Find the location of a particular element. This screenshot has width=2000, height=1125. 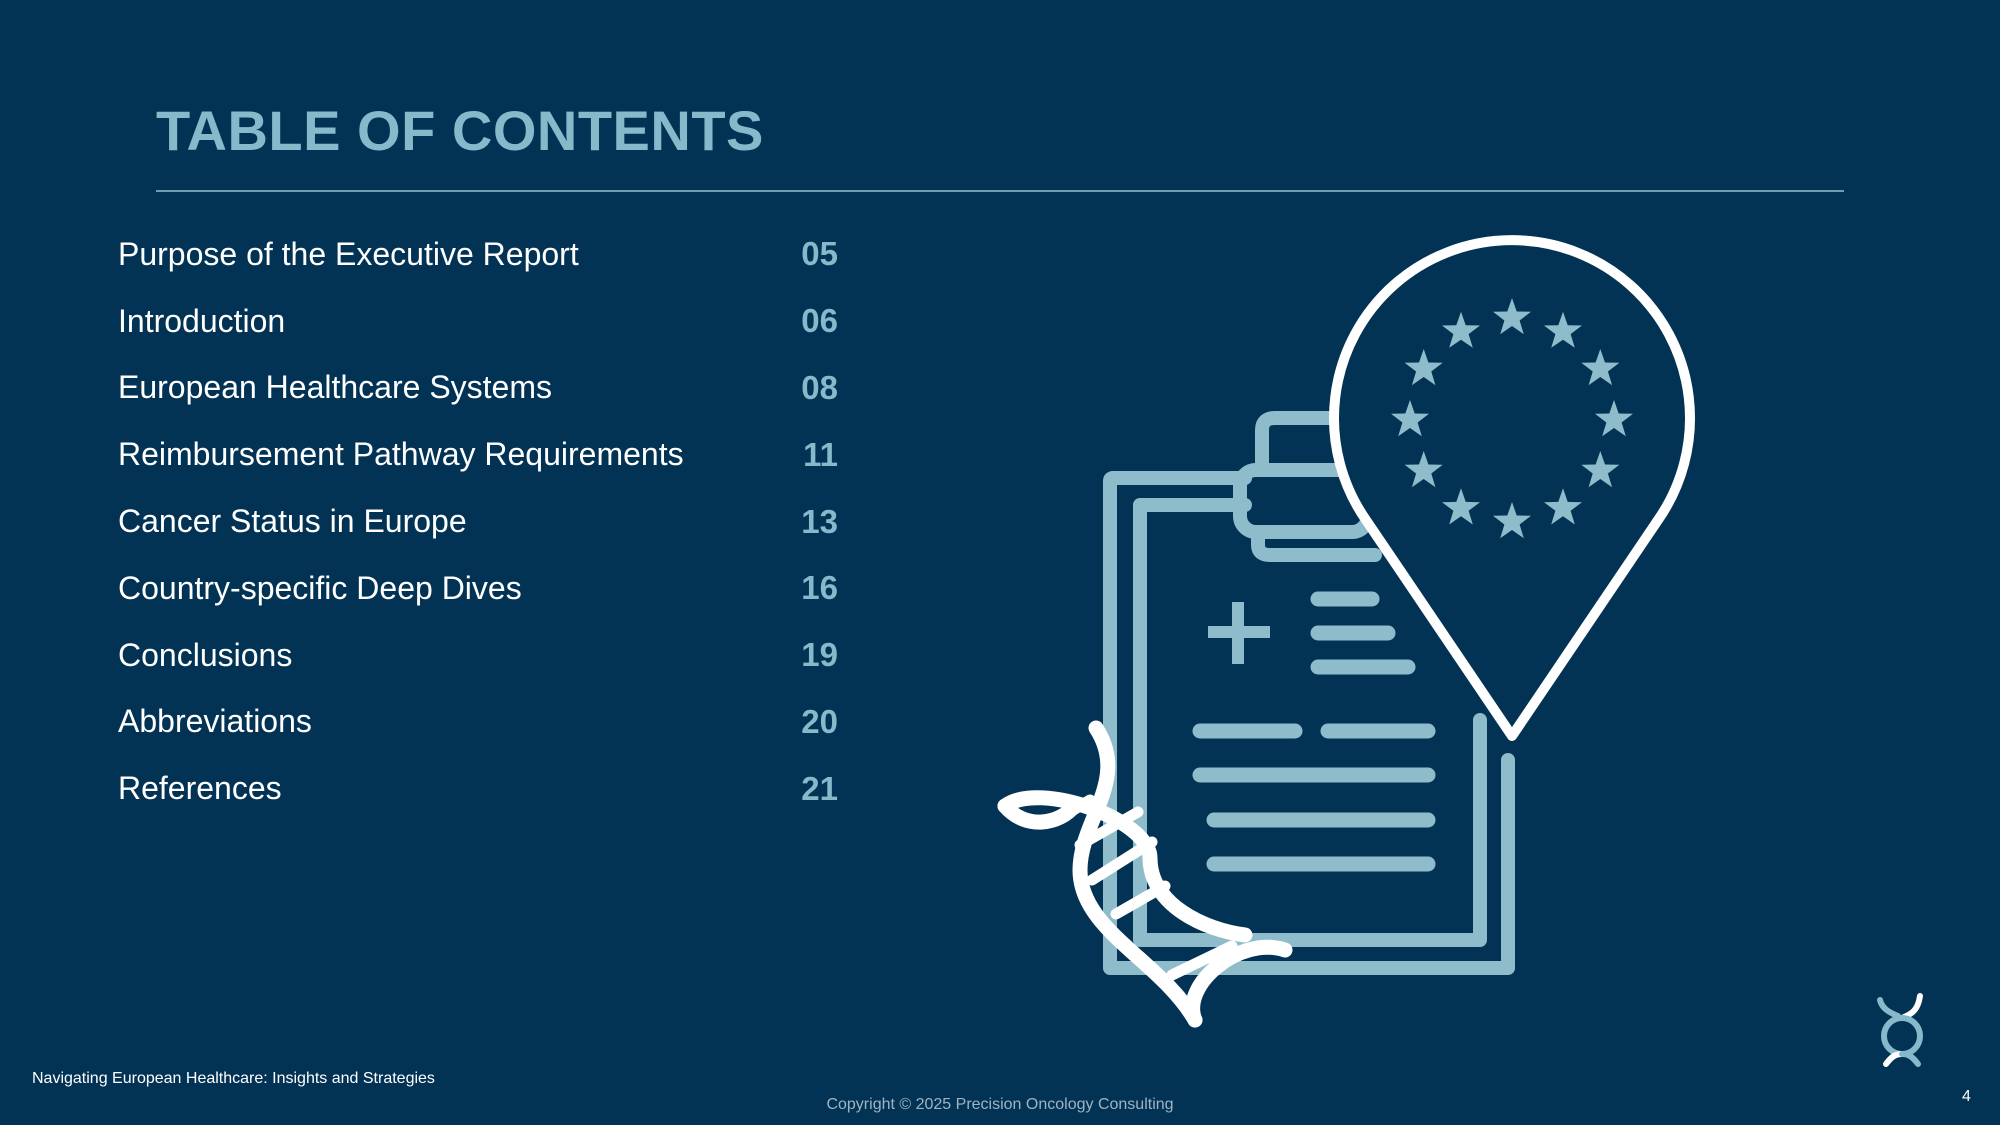

toc-entry-label: References is located at coordinates (200, 788).